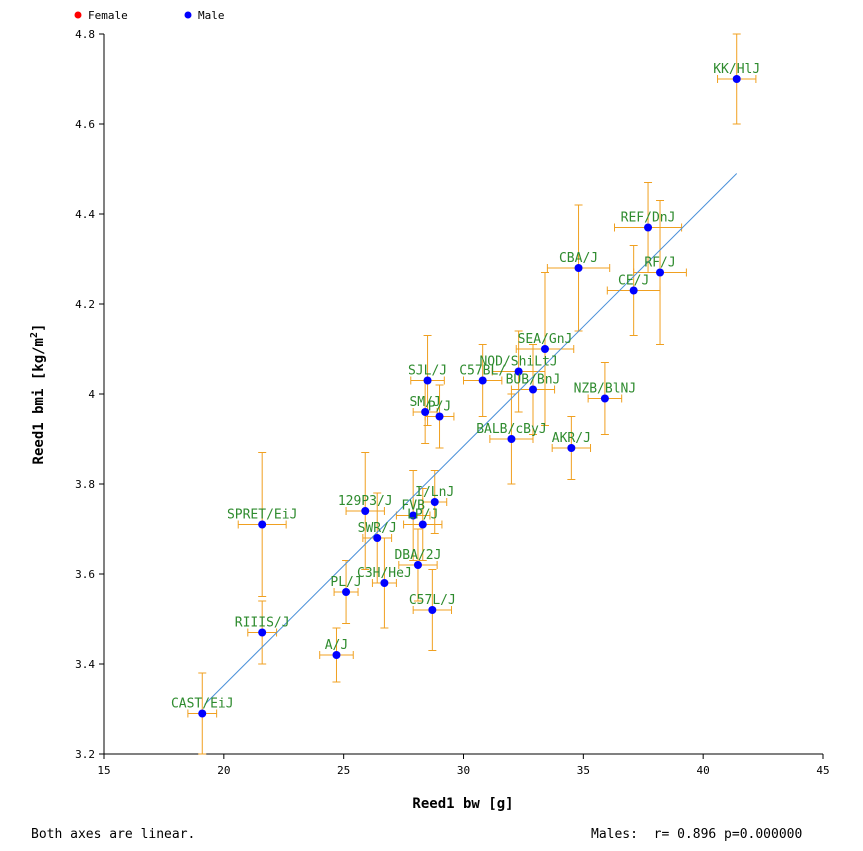 This screenshot has width=863, height=851. I want to click on point-label: P/J, so click(439, 407).